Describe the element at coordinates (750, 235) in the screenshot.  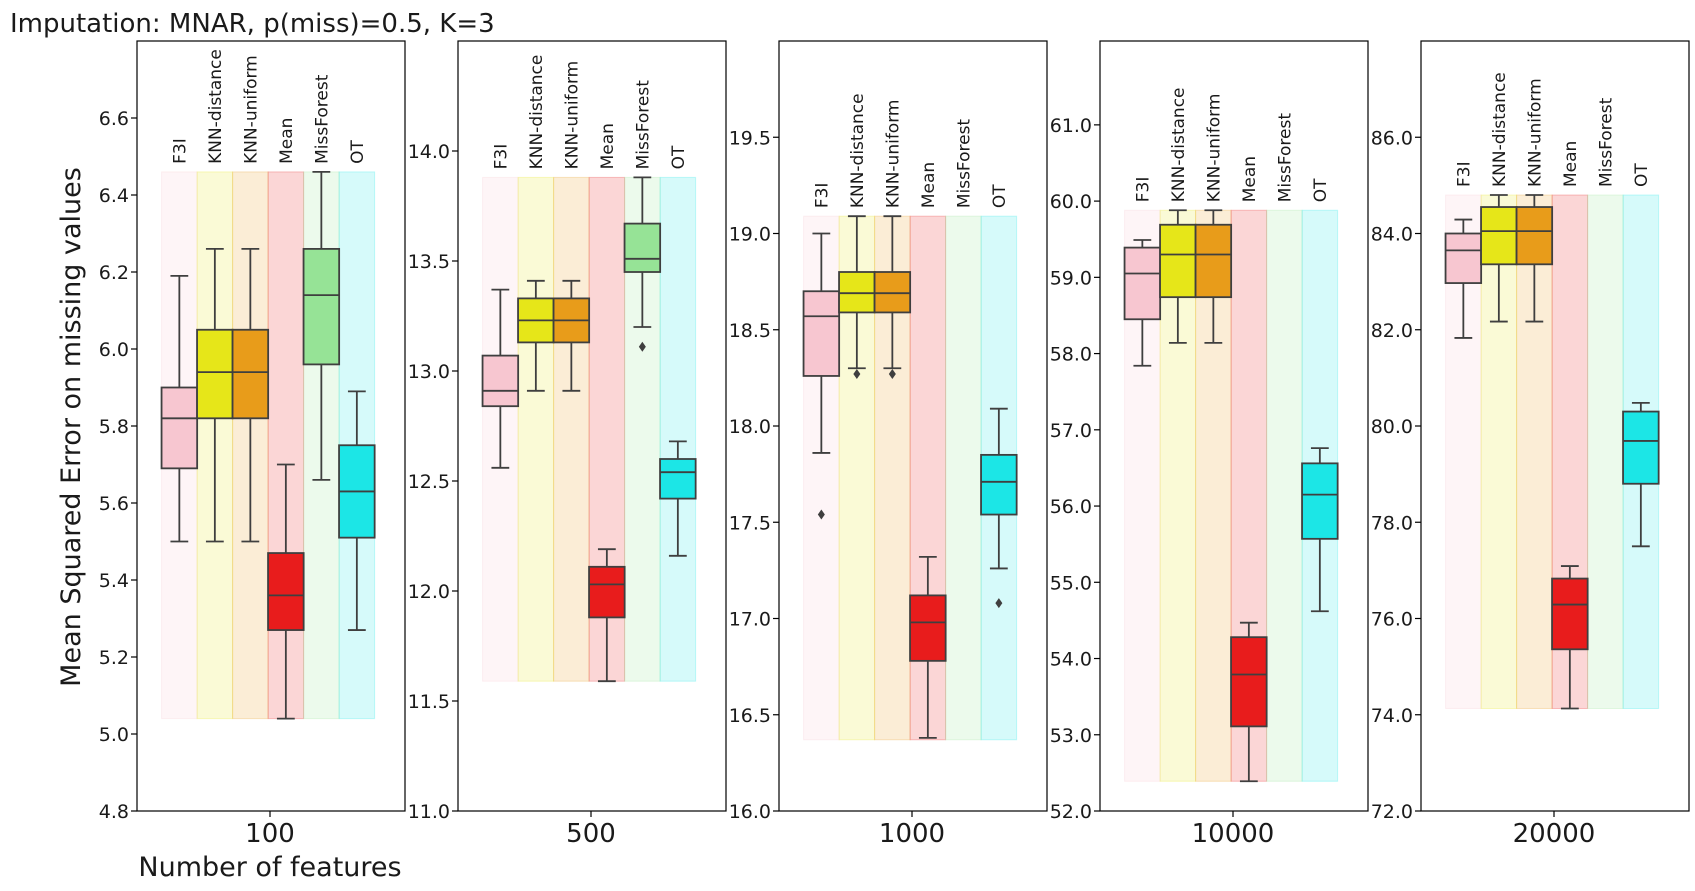
I see `y-tick-label: 19.0` at that location.